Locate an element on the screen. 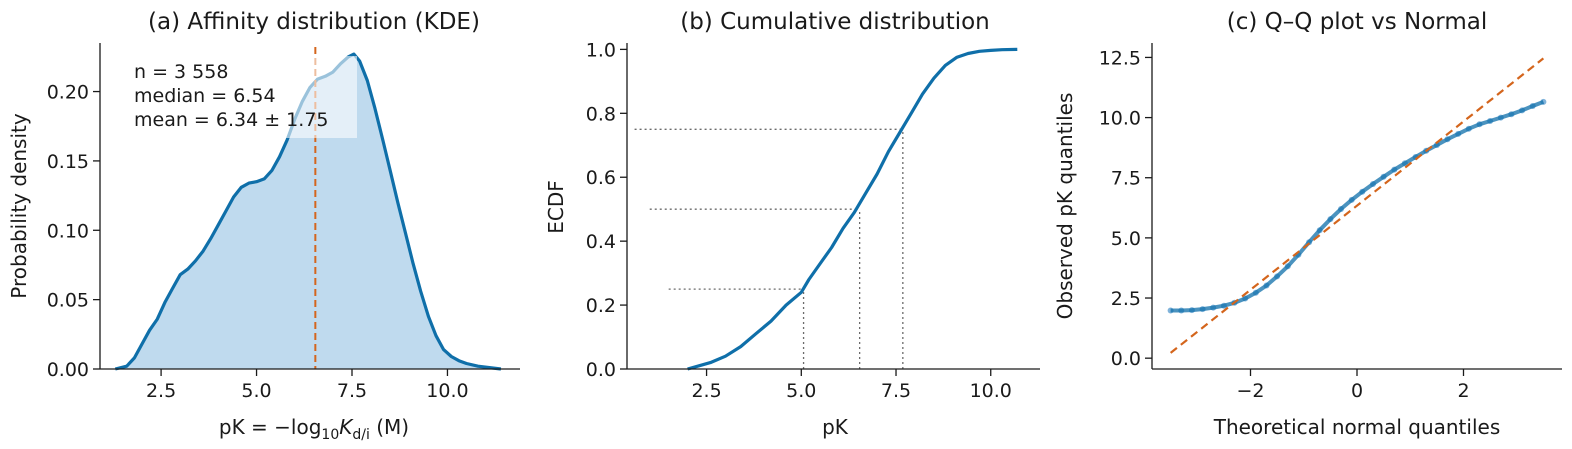 Image resolution: width=1572 pixels, height=449 pixels. y-tick-label: 0.15 is located at coordinates (68, 162).